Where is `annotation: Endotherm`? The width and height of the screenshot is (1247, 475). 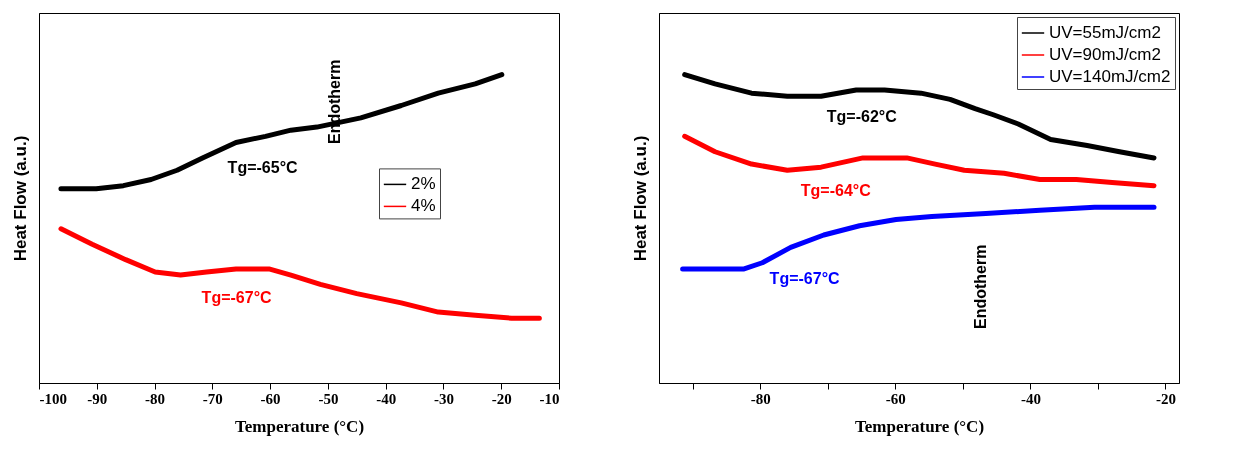
annotation: Endotherm is located at coordinates (981, 287).